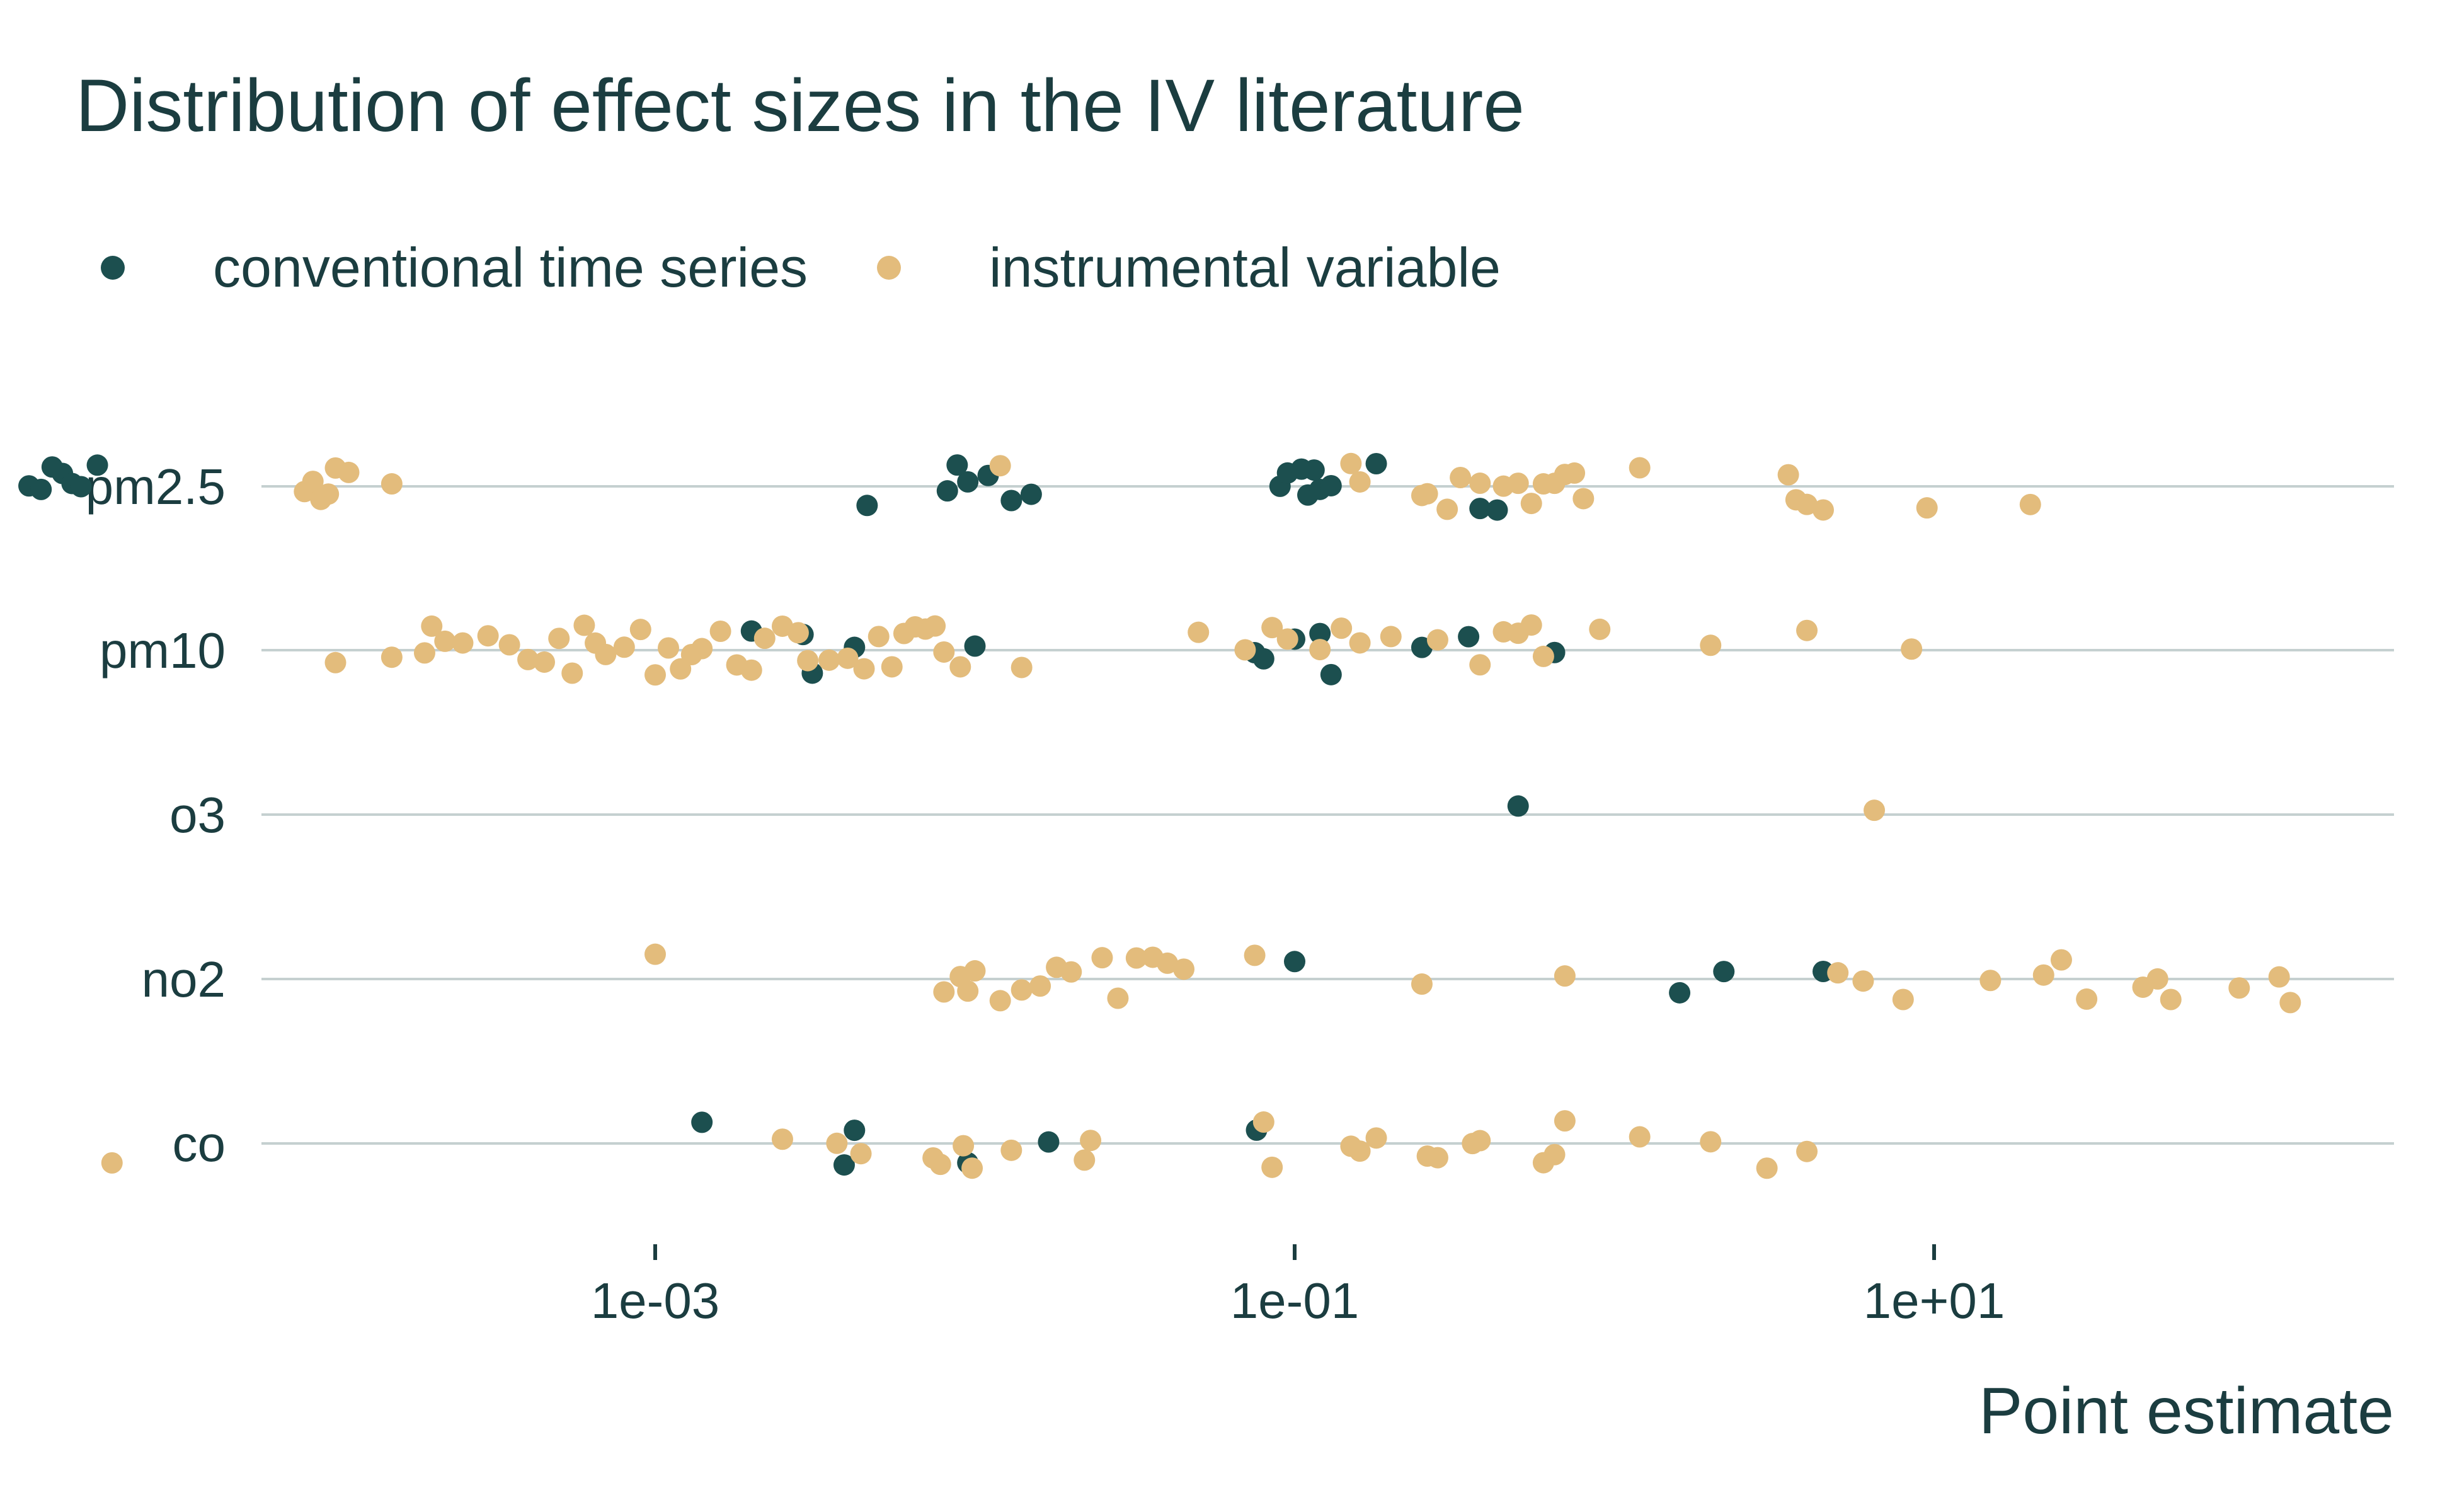 Image resolution: width=2457 pixels, height=1512 pixels. What do you see at coordinates (889, 268) in the screenshot?
I see `legend-key-instrumental` at bounding box center [889, 268].